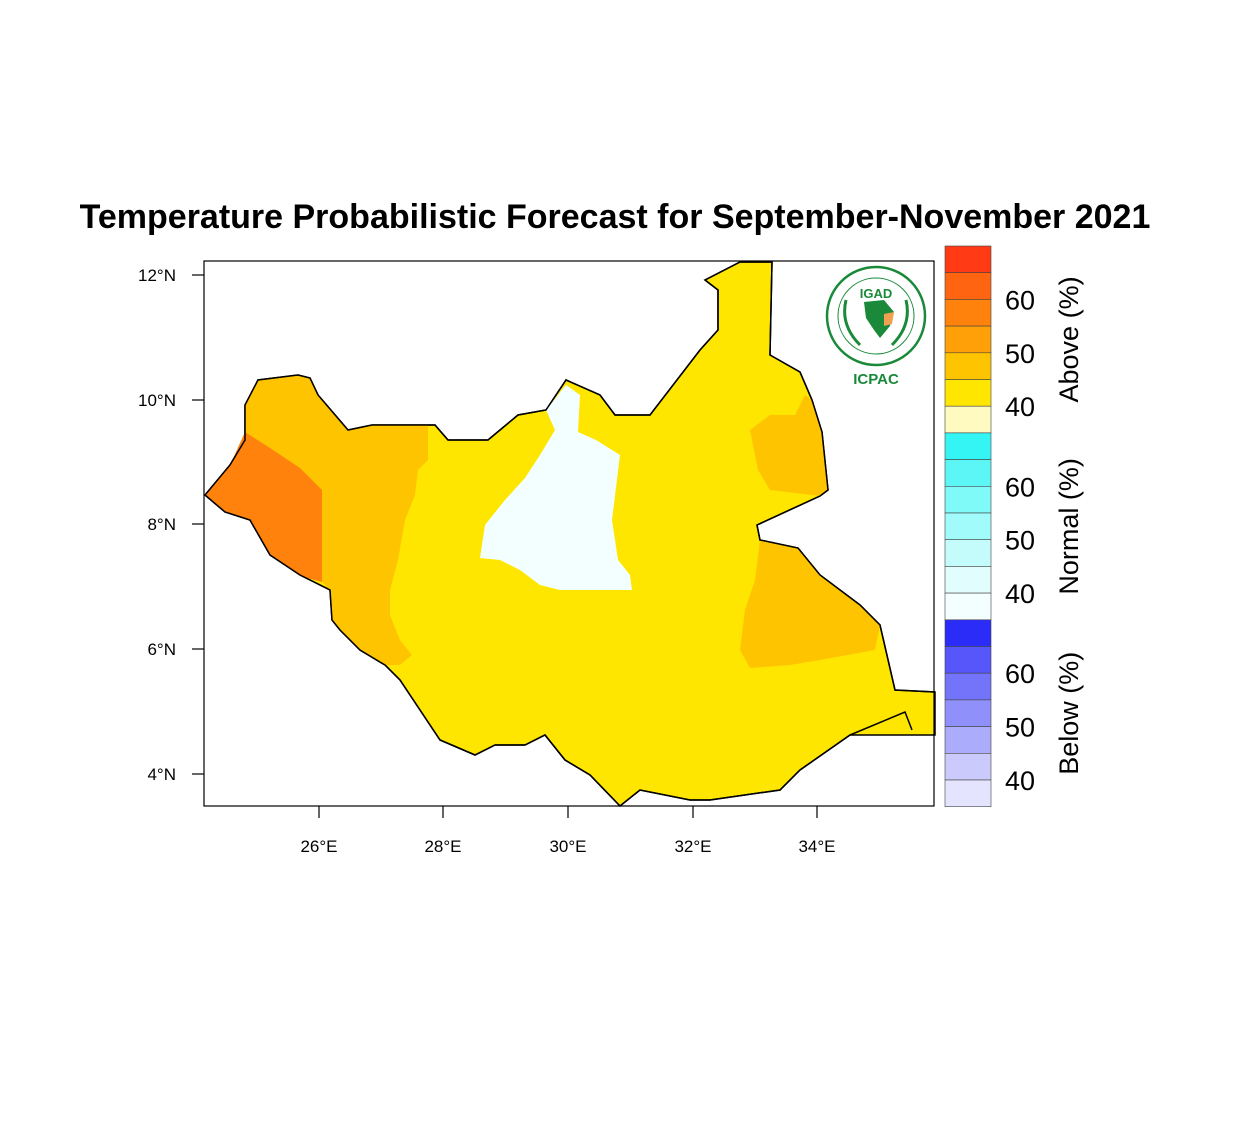  What do you see at coordinates (876, 293) in the screenshot?
I see `logo-top-text: IGAD` at bounding box center [876, 293].